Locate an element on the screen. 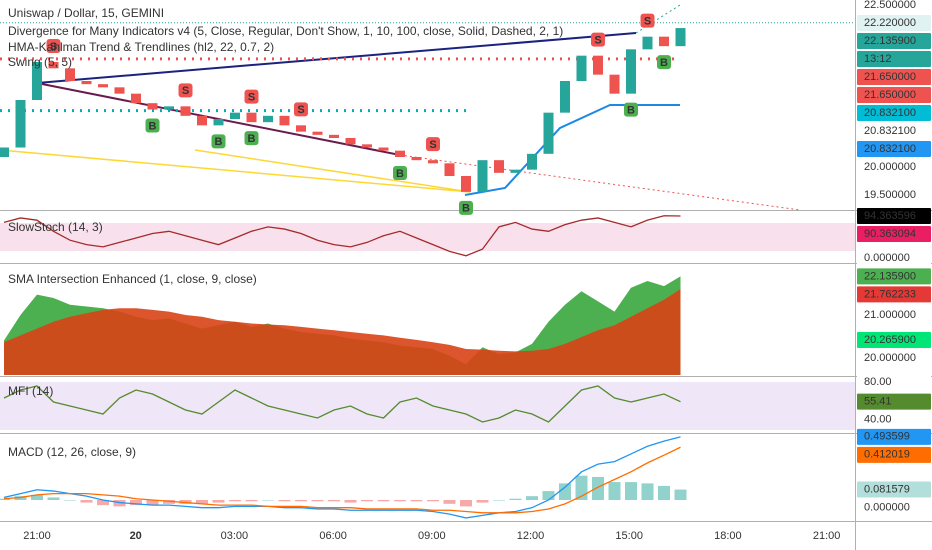  mfi-band is located at coordinates (427, 406).